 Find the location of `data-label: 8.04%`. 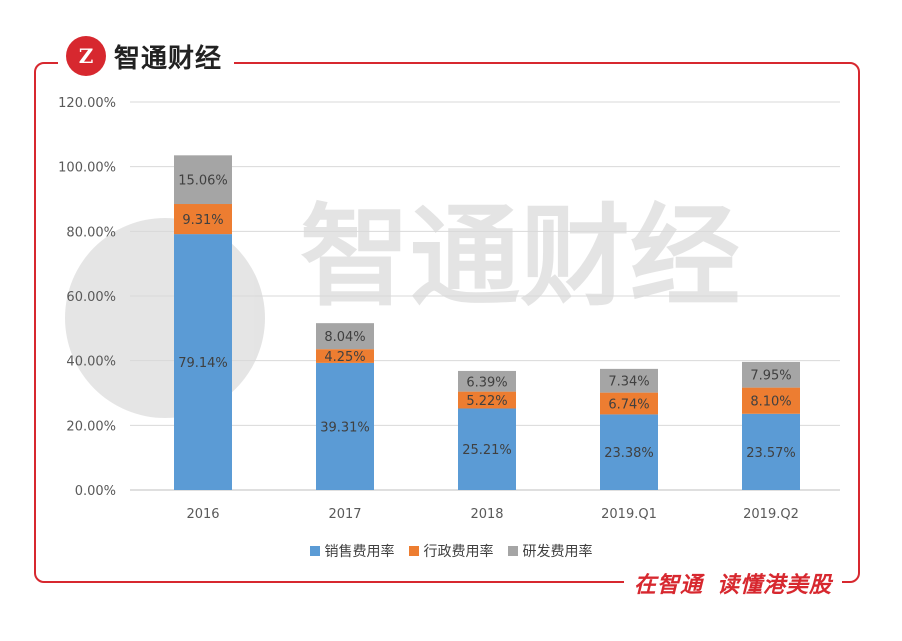

data-label: 8.04% is located at coordinates (344, 337).